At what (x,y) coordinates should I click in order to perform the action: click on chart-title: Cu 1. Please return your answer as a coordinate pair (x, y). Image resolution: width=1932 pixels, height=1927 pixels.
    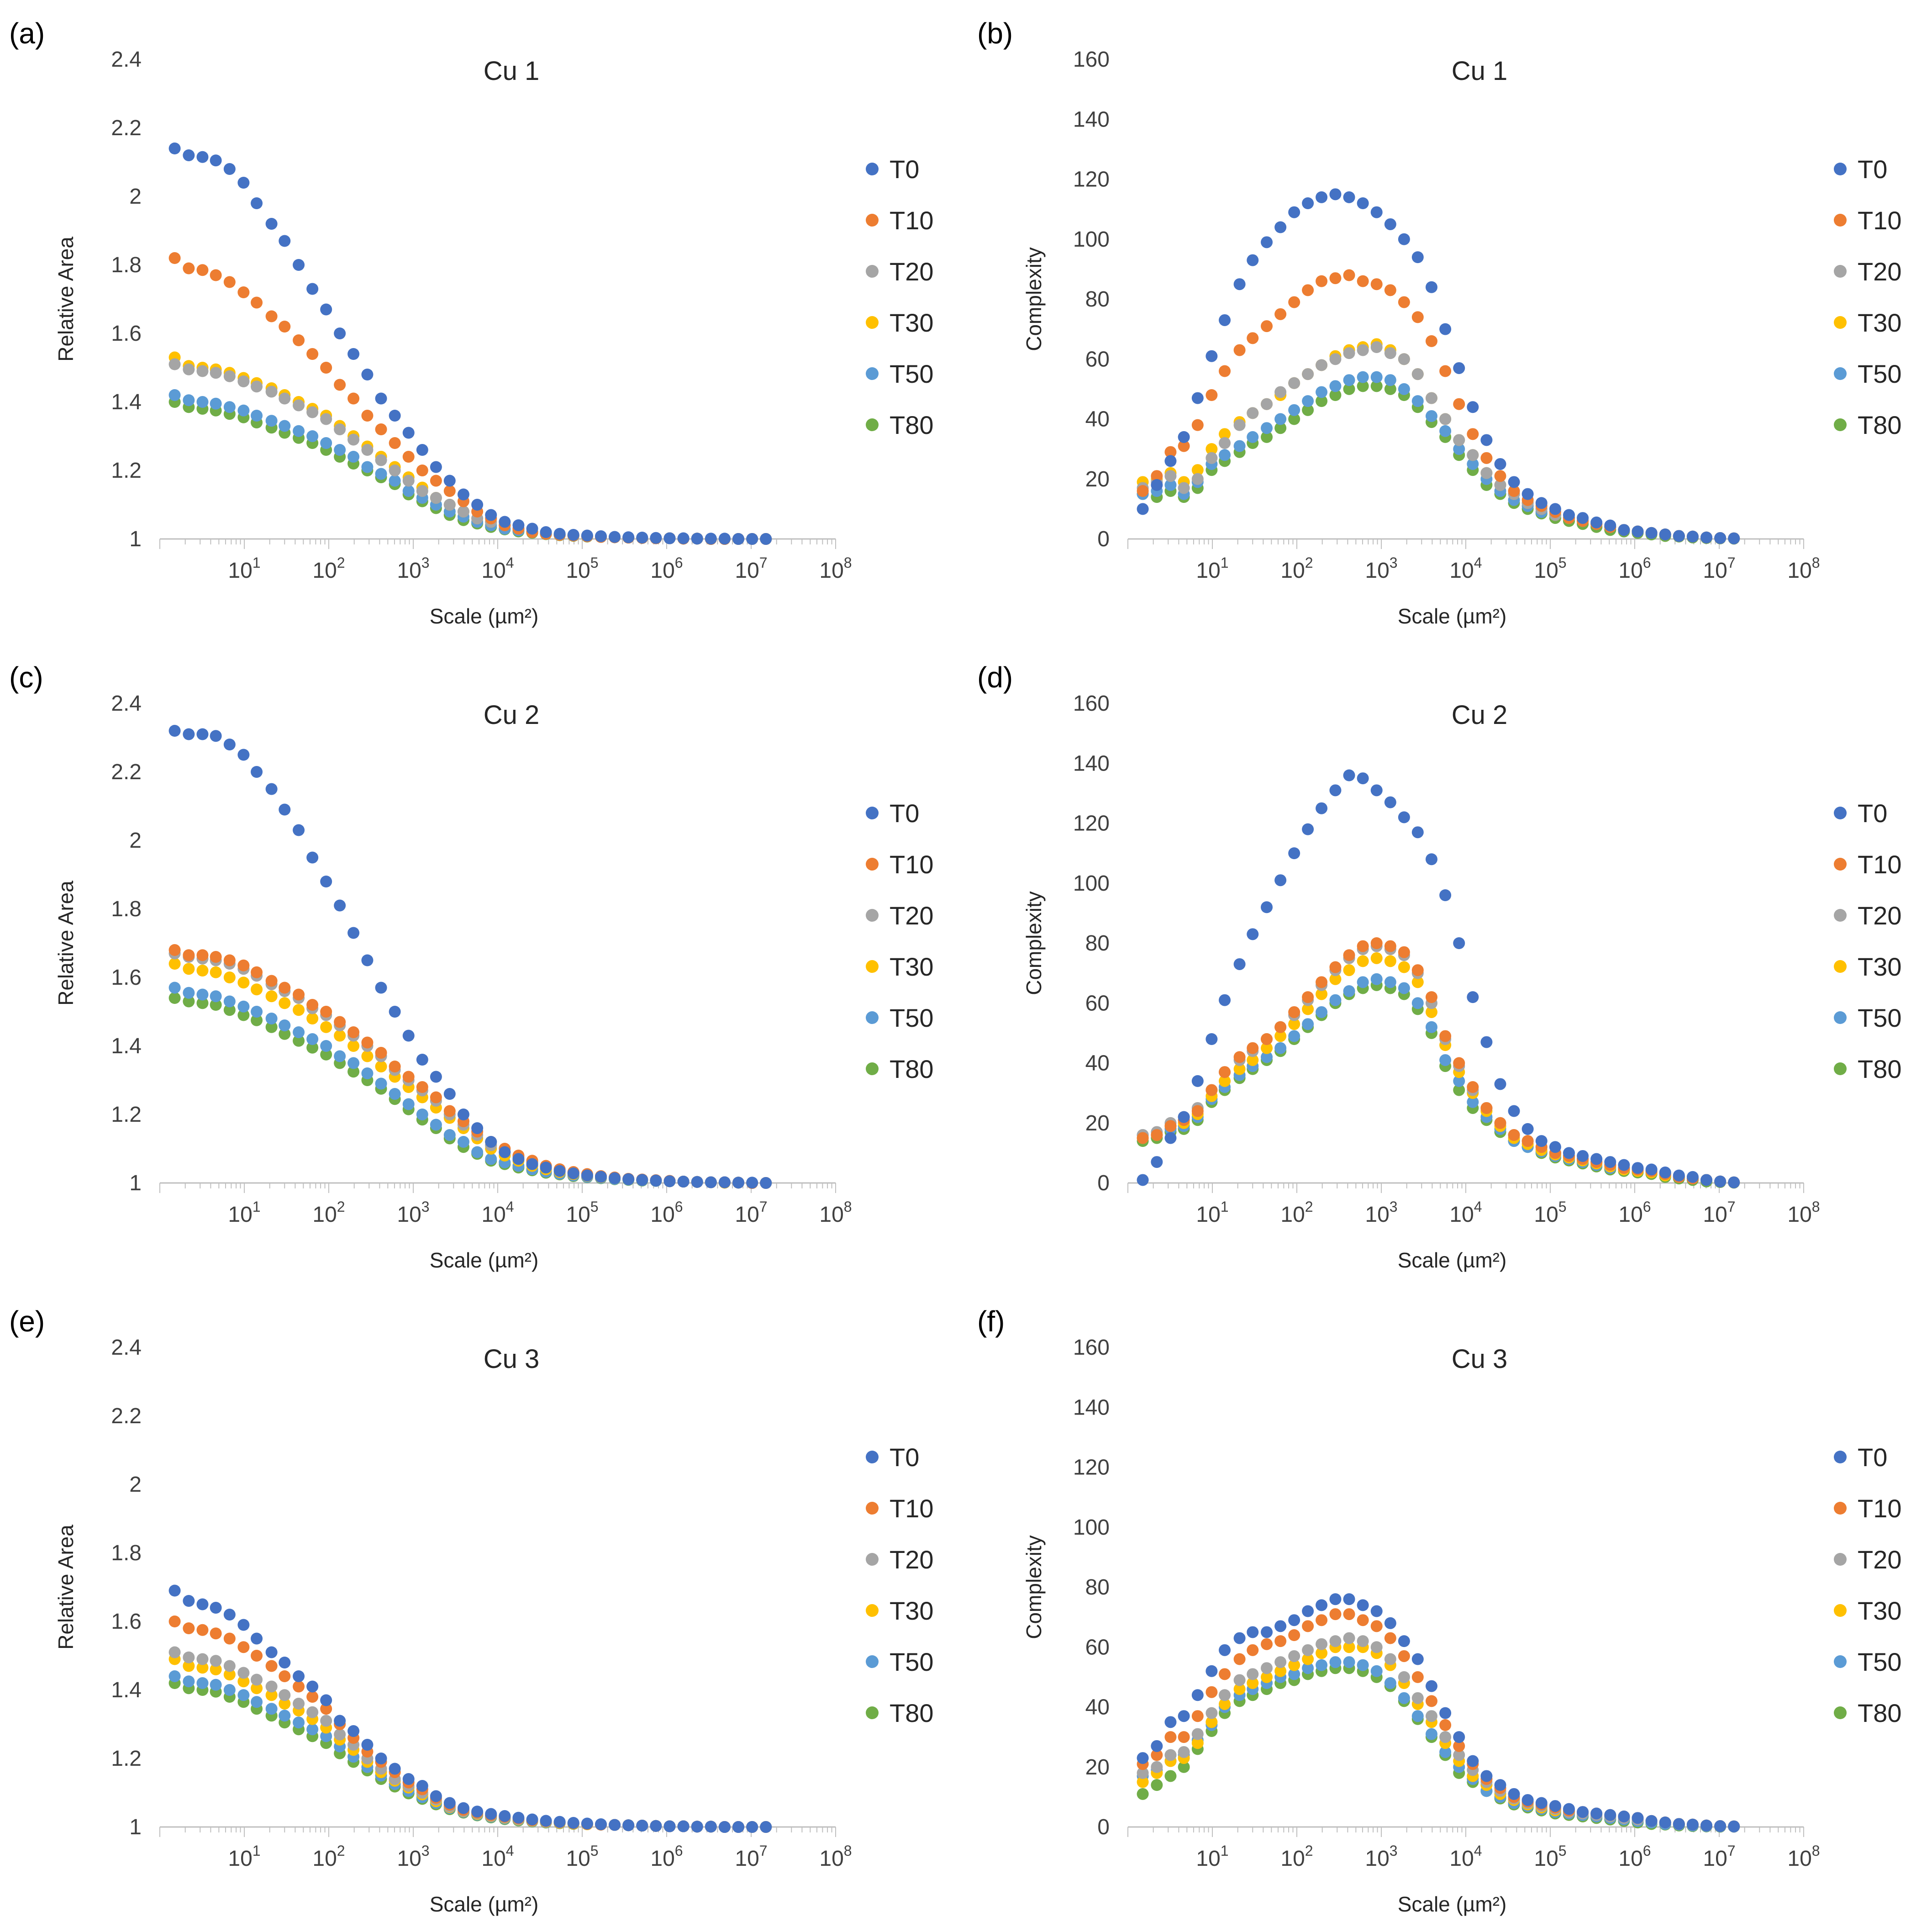
    Looking at the image, I should click on (1480, 71).